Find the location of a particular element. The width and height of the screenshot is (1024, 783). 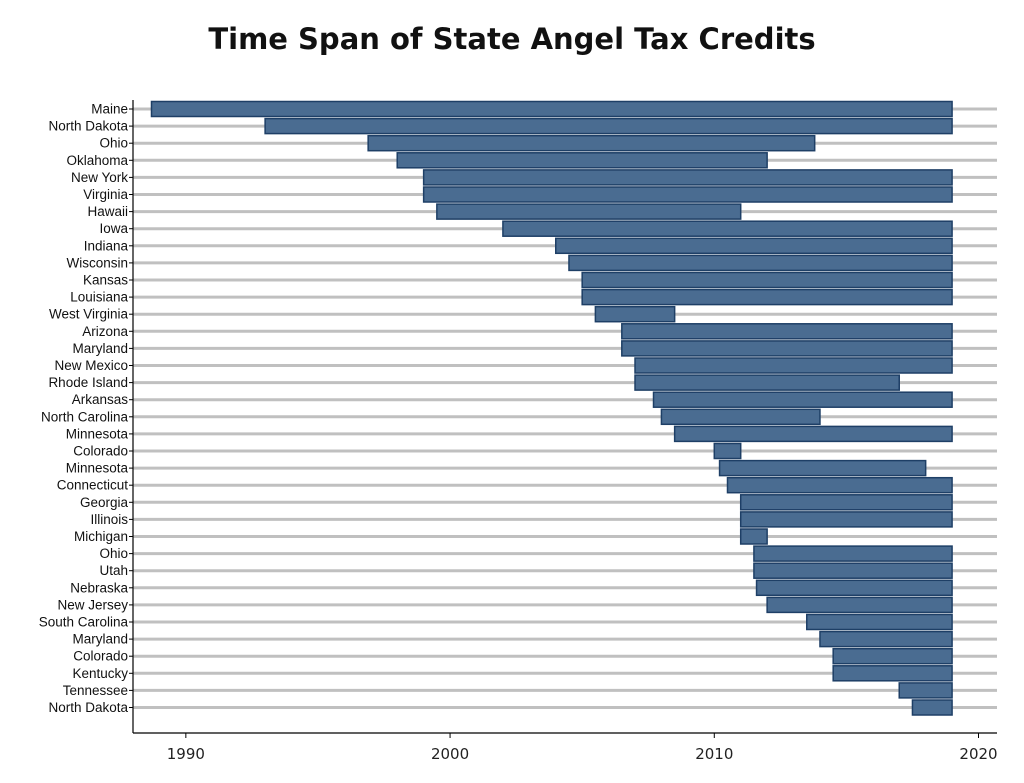

y-tick-label: Nebraska is located at coordinates (99, 587).